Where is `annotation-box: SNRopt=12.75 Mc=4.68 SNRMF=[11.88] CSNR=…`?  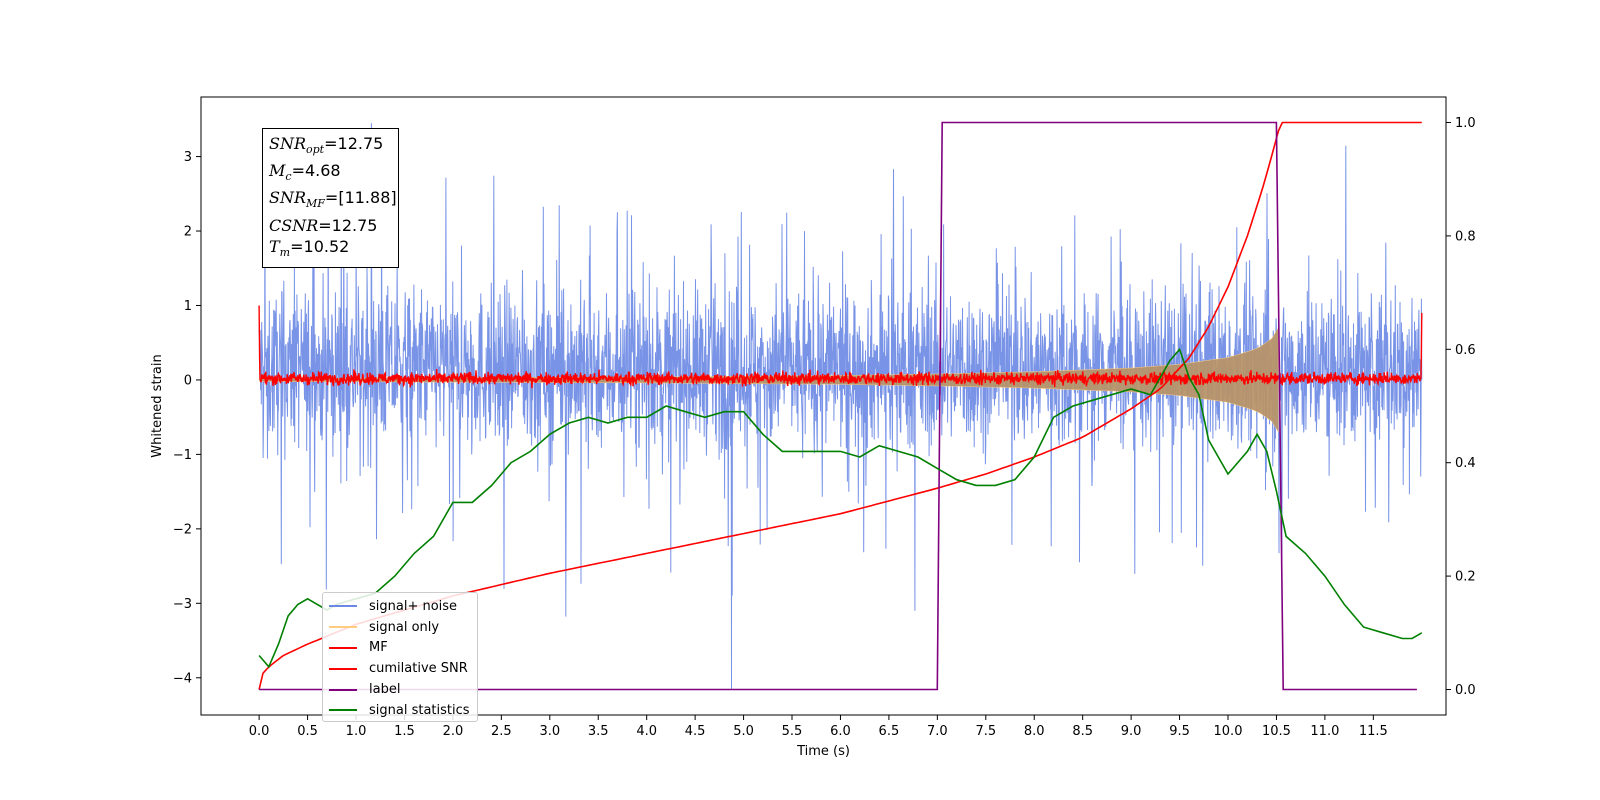
annotation-box: SNRopt=12.75 Mc=4.68 SNRMF=[11.88] CSNR=… is located at coordinates (330, 198).